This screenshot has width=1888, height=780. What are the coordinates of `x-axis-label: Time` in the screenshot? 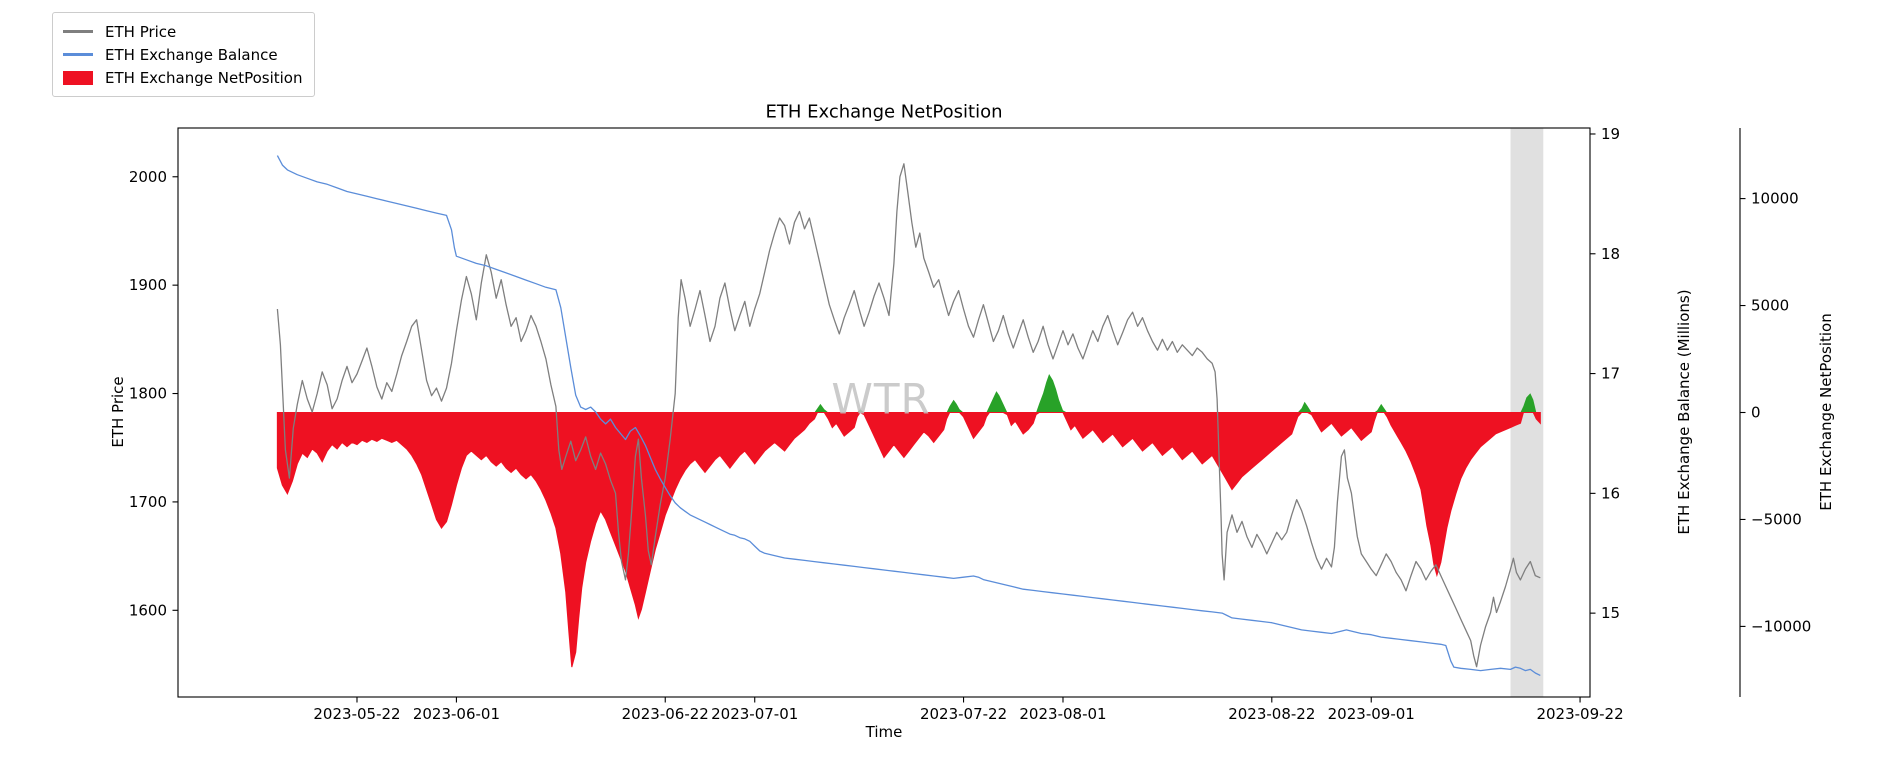 It's located at (884, 732).